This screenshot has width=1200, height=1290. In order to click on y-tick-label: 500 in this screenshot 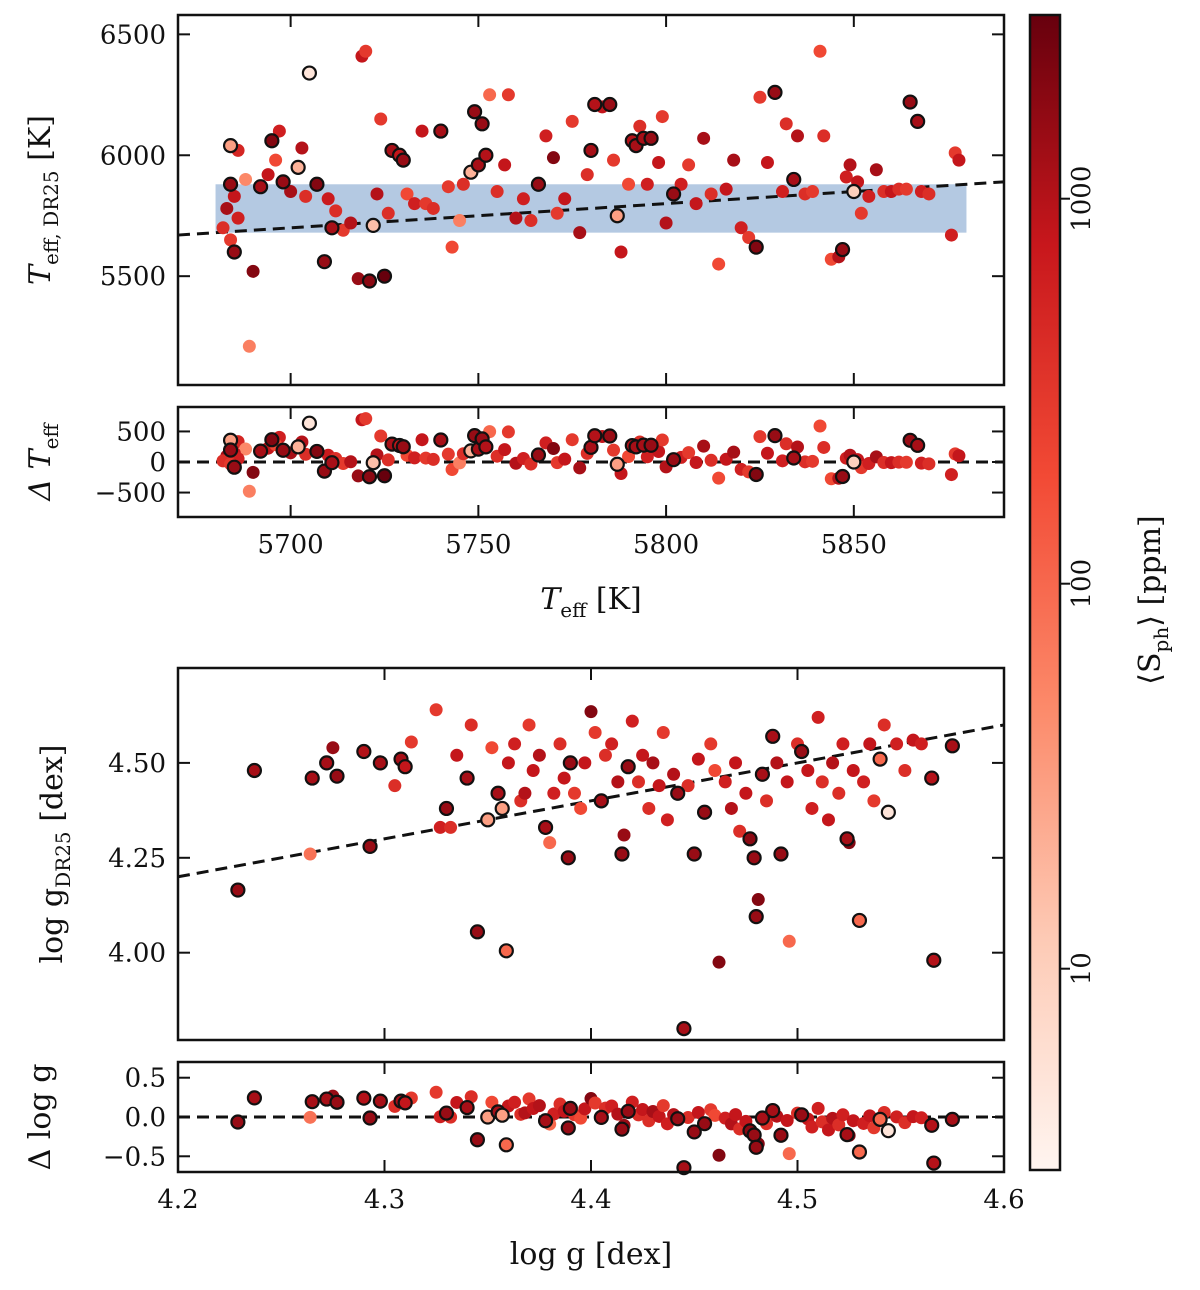, I will do `click(141, 432)`.